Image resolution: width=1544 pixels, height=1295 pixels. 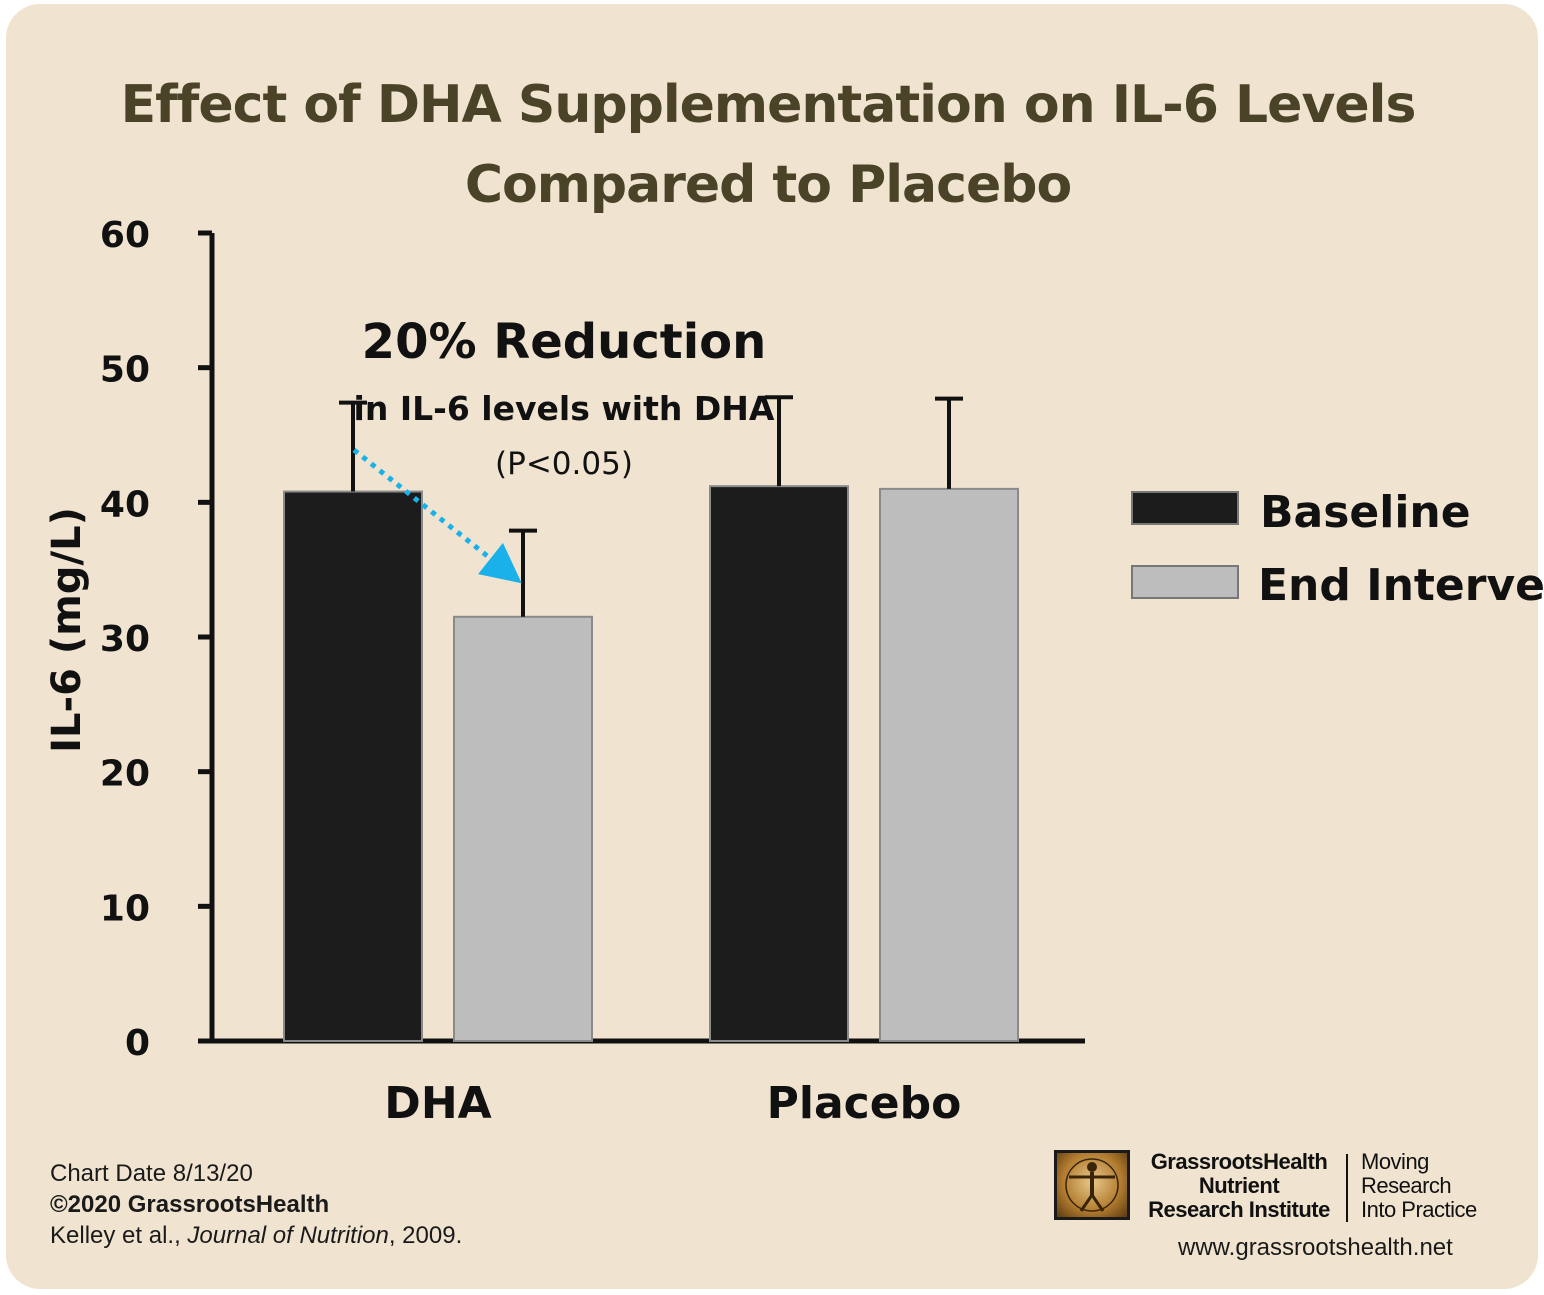 I want to click on logo-name-line-2: Nutrient, so click(x=1239, y=1185).